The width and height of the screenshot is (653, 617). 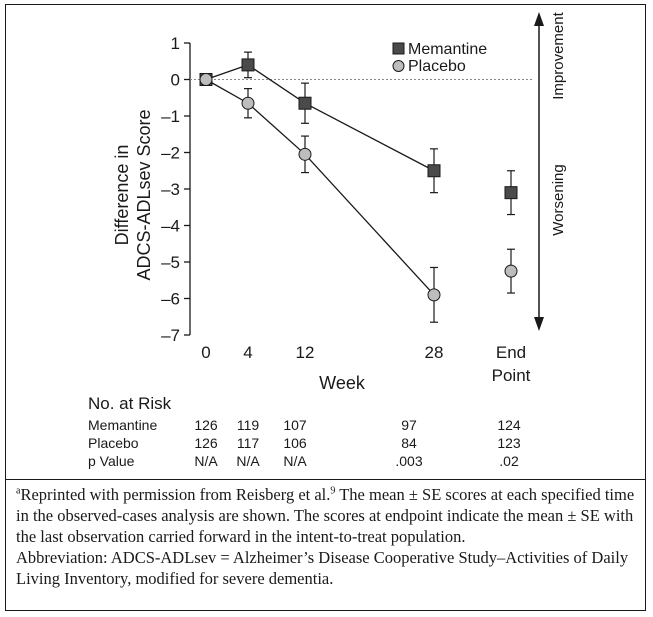 What do you see at coordinates (123, 425) in the screenshot?
I see `risk-row-label: Memantine` at bounding box center [123, 425].